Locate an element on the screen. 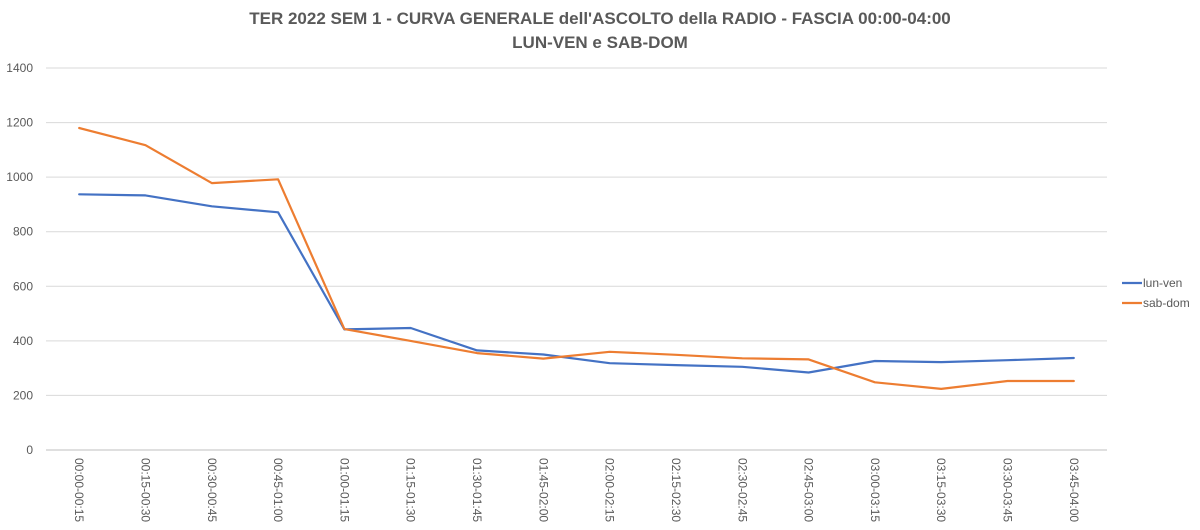 This screenshot has height=530, width=1200. x-tick-label: 03:45-04:00 is located at coordinates (1074, 490).